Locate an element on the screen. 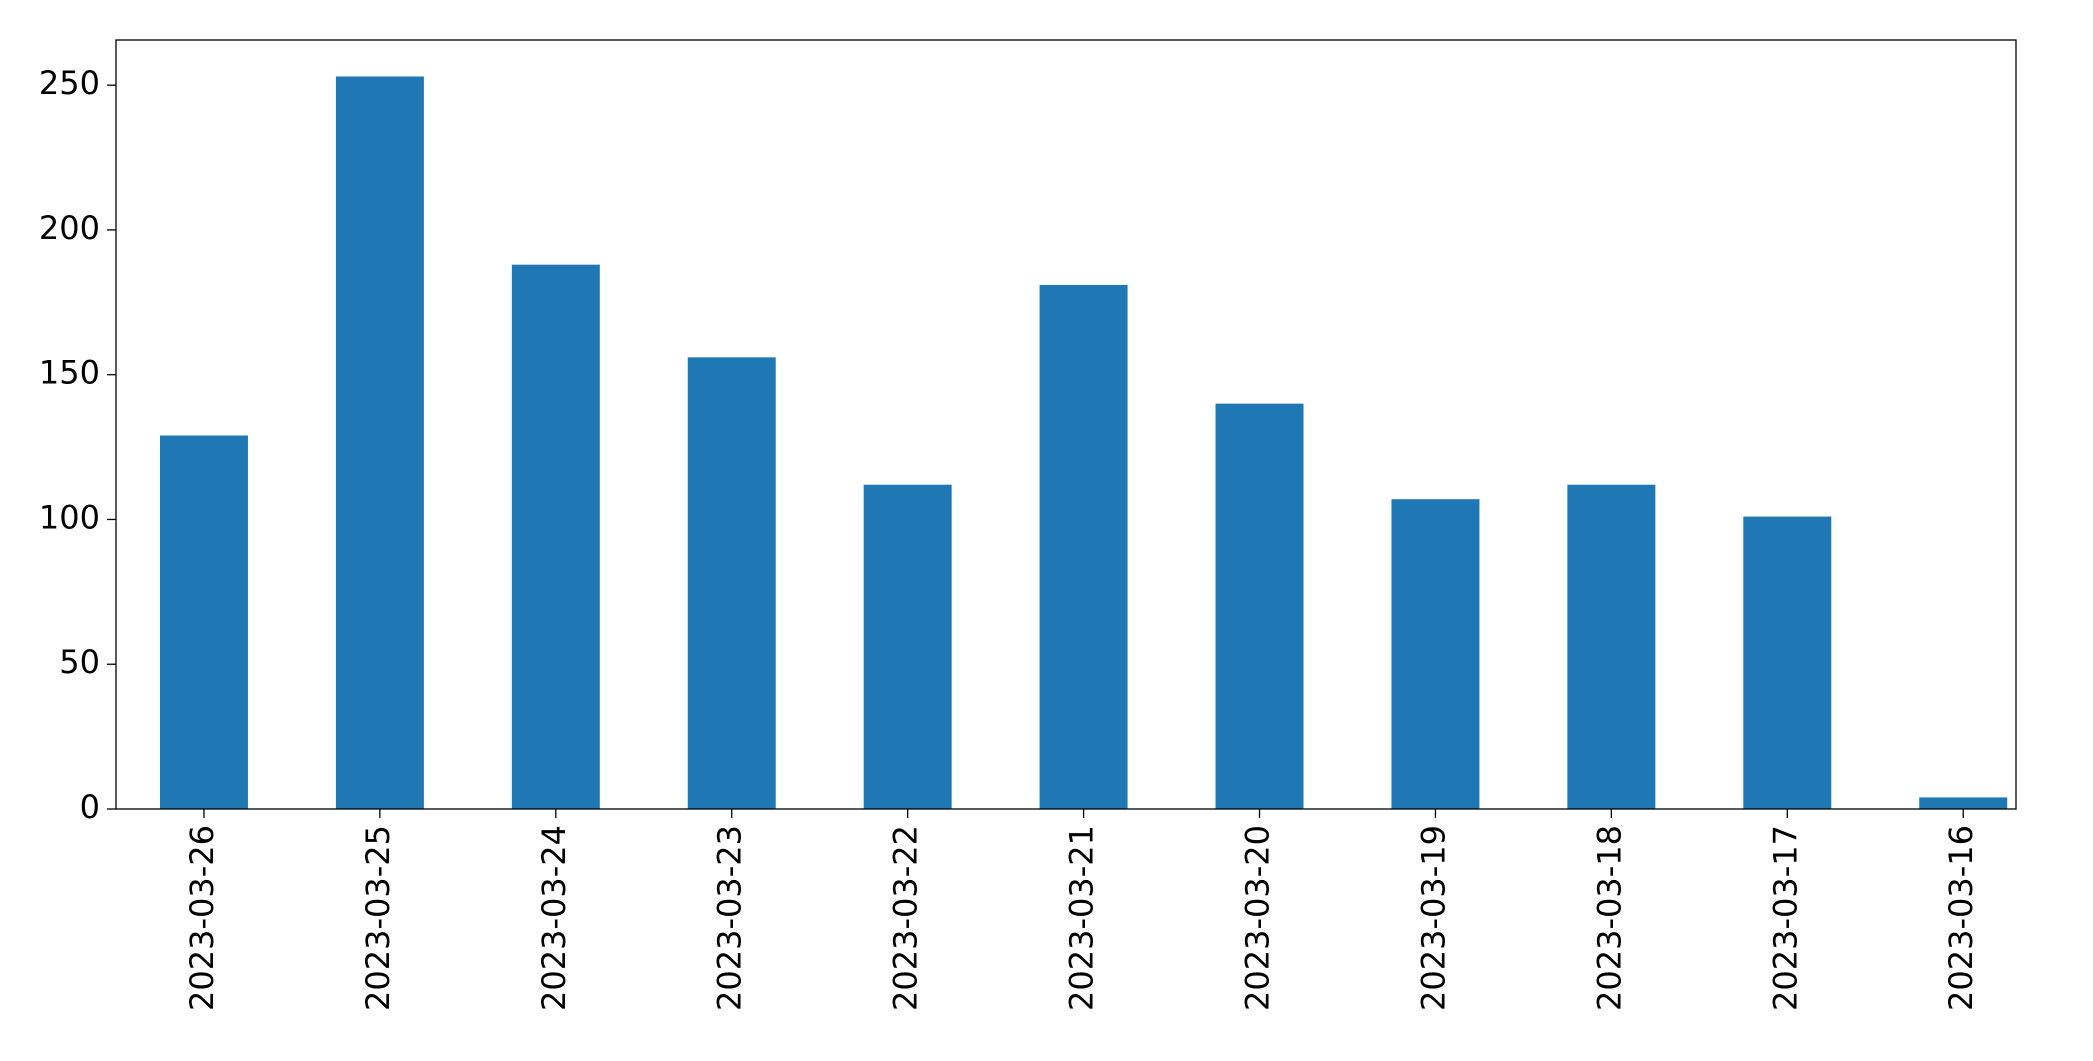  x-tick-label: 2023-03-20 is located at coordinates (1258, 918).